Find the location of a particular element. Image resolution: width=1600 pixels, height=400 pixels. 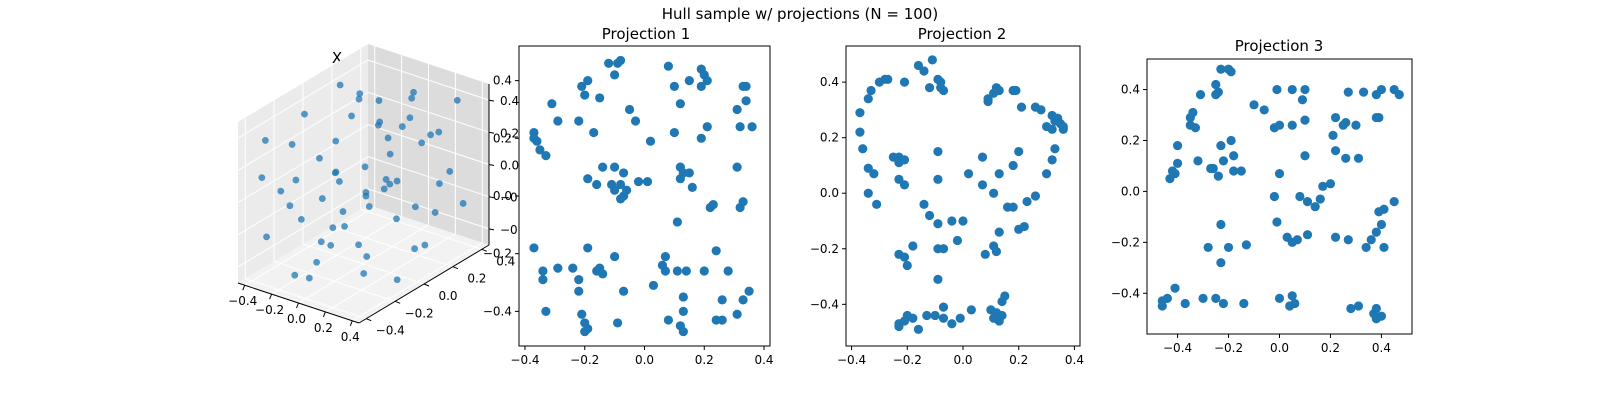

plot-title-projection-1: Projection 1 is located at coordinates (646, 34).